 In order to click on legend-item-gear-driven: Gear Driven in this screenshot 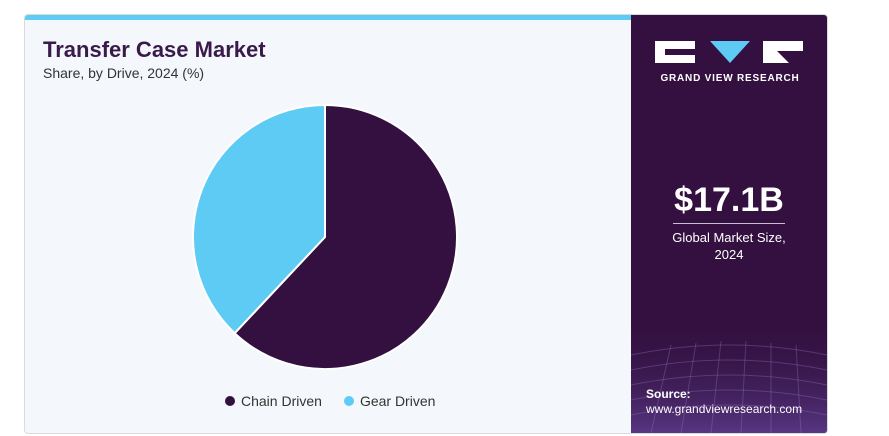, I will do `click(389, 401)`.